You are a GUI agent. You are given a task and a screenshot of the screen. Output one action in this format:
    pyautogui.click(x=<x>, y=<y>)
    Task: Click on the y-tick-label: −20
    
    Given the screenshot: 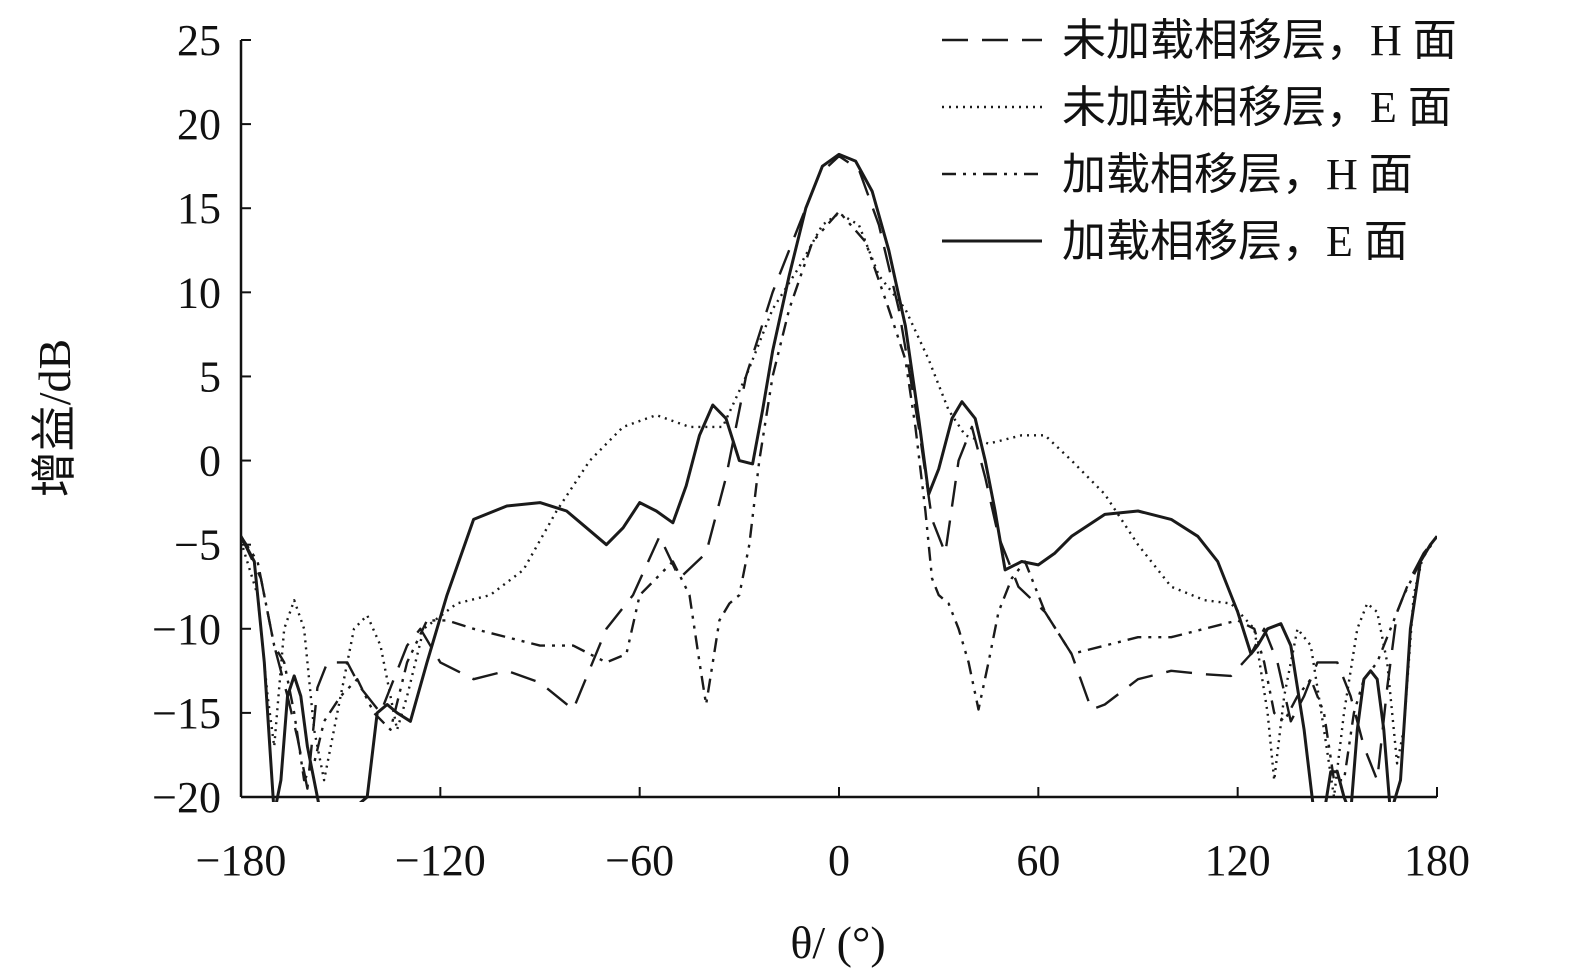 What is the action you would take?
    pyautogui.click(x=186, y=797)
    